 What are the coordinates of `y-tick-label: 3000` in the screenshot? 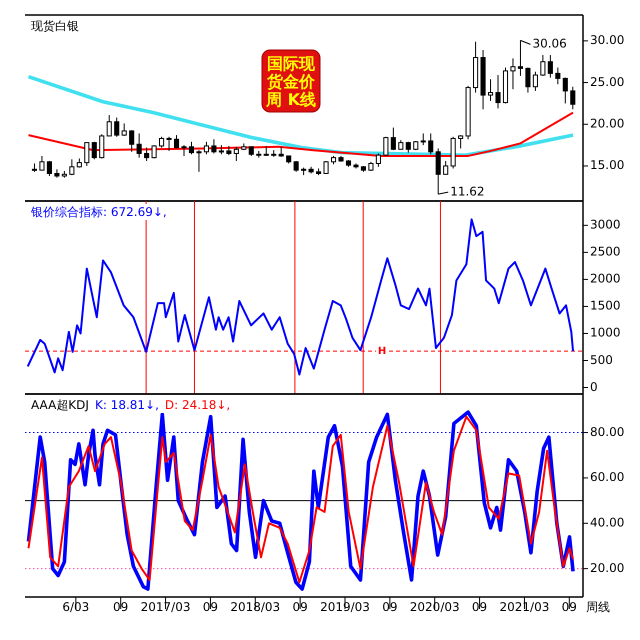 It's located at (605, 225).